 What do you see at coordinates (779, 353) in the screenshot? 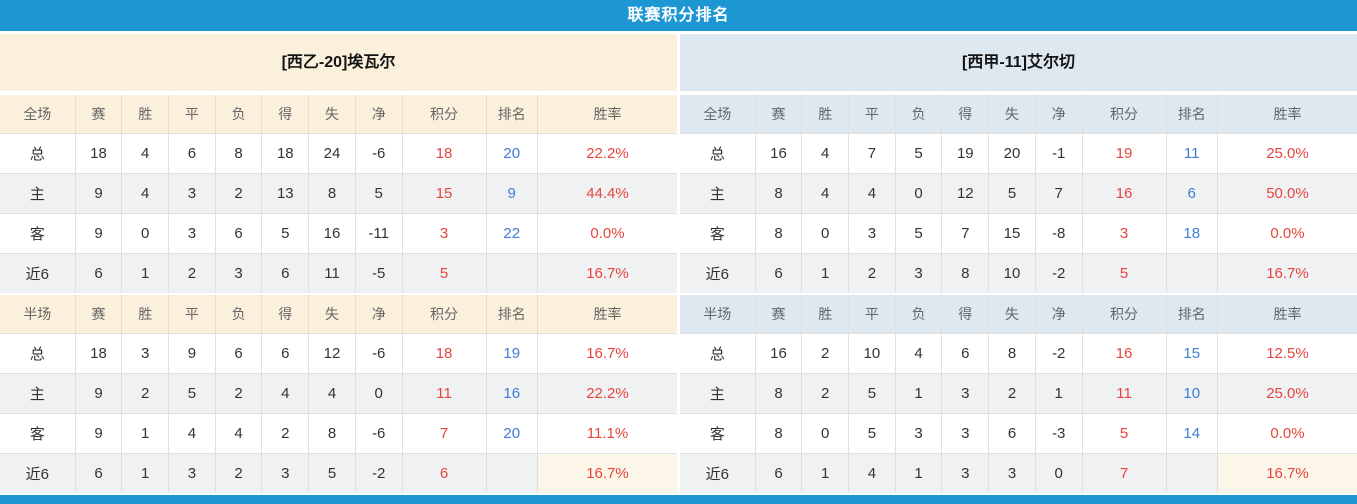
I see `stat-cell: 16` at bounding box center [779, 353].